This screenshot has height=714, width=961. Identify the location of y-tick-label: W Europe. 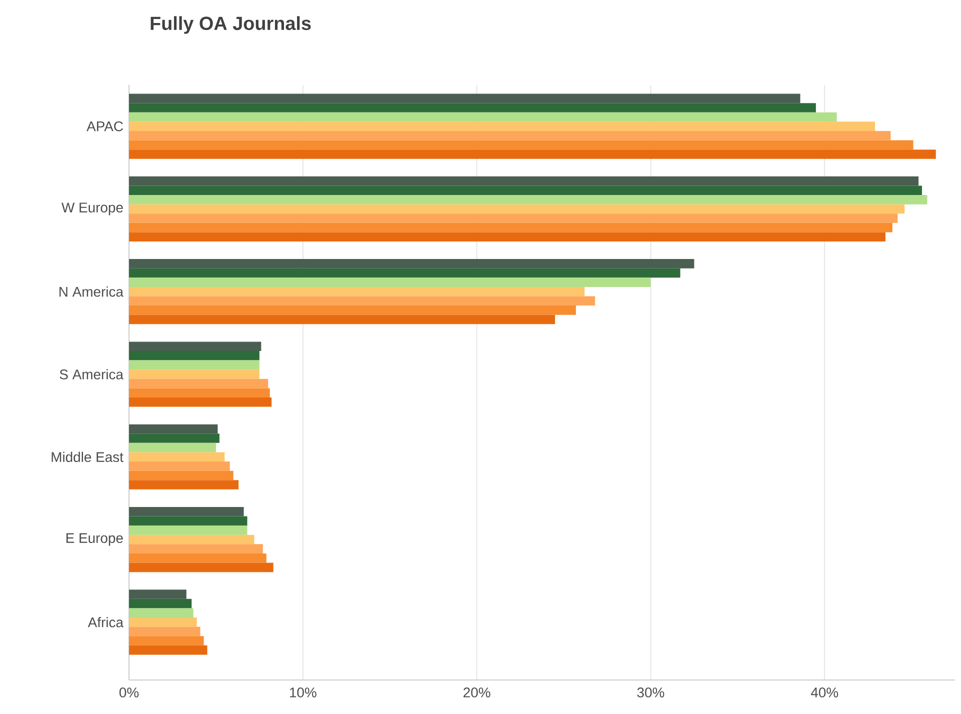
(92, 209).